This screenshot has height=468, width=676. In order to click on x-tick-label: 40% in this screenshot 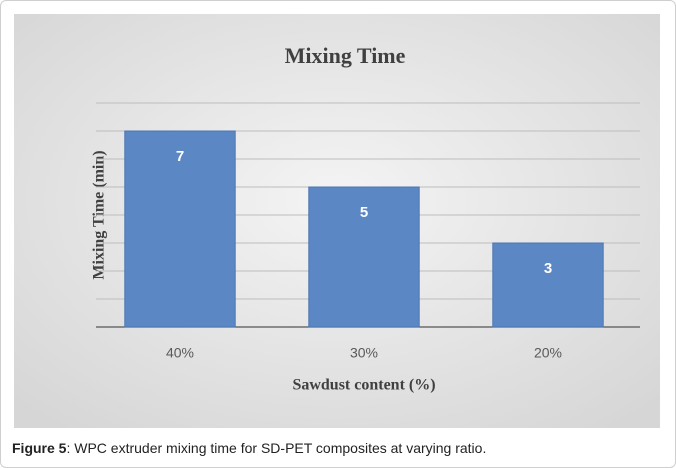, I will do `click(180, 353)`.